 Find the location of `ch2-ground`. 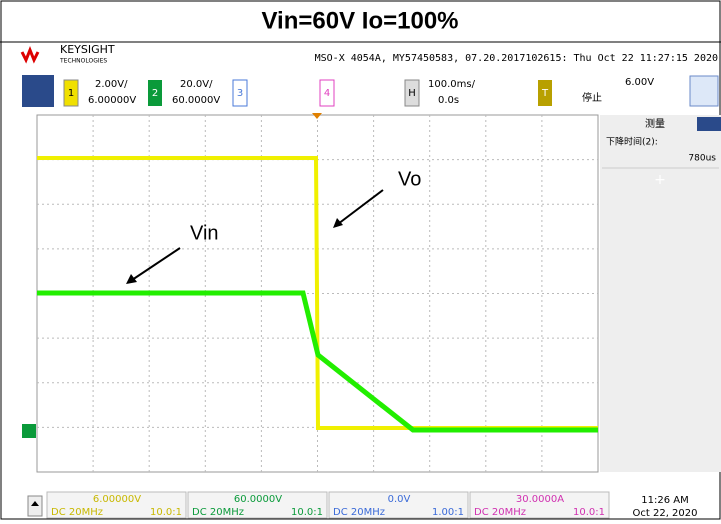

ch2-ground is located at coordinates (29, 431).